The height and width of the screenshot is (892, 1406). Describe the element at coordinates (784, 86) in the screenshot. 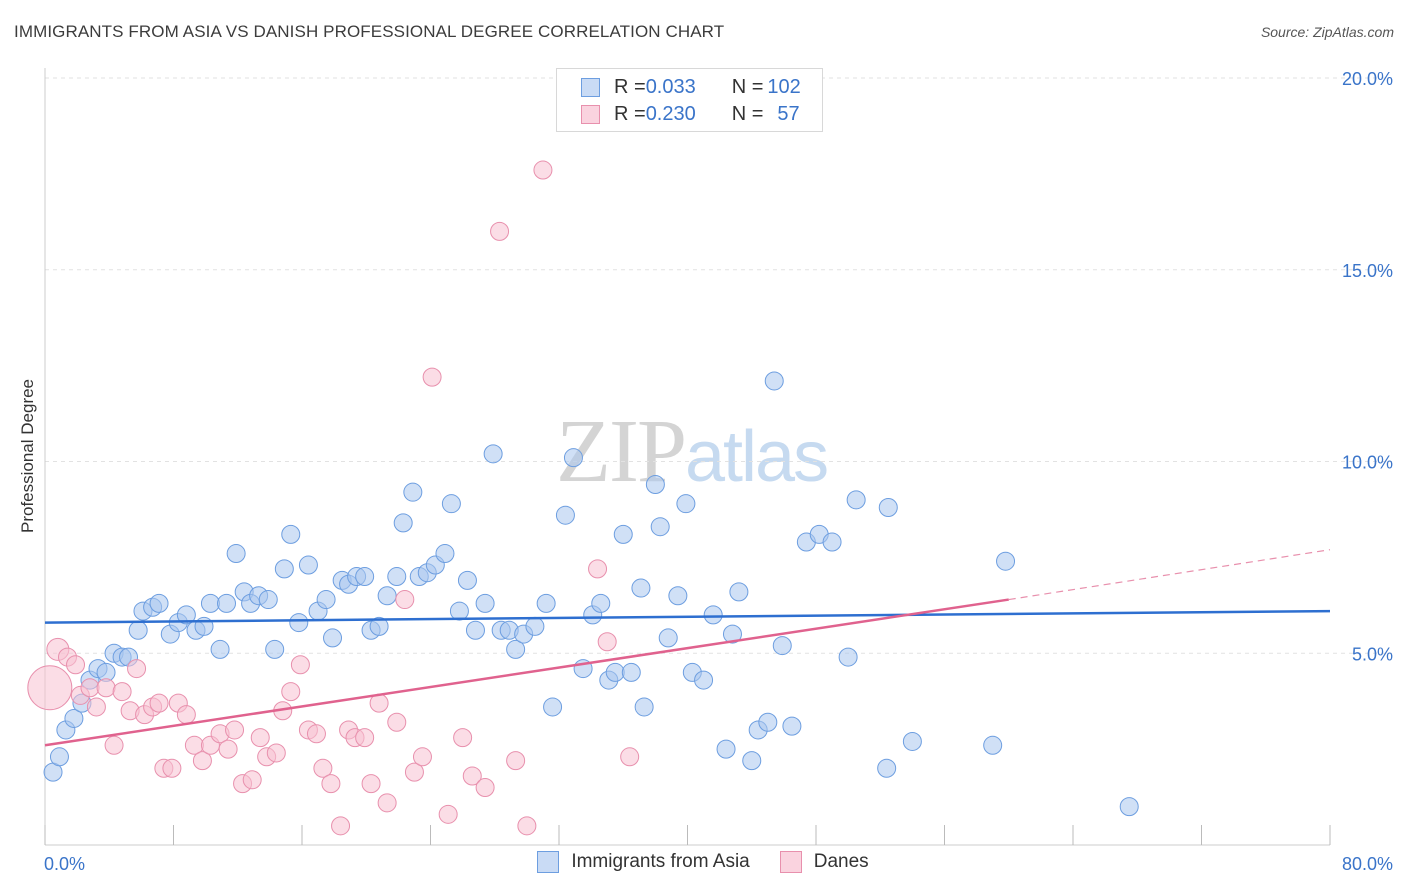

I see `legend-n-value: 102` at that location.